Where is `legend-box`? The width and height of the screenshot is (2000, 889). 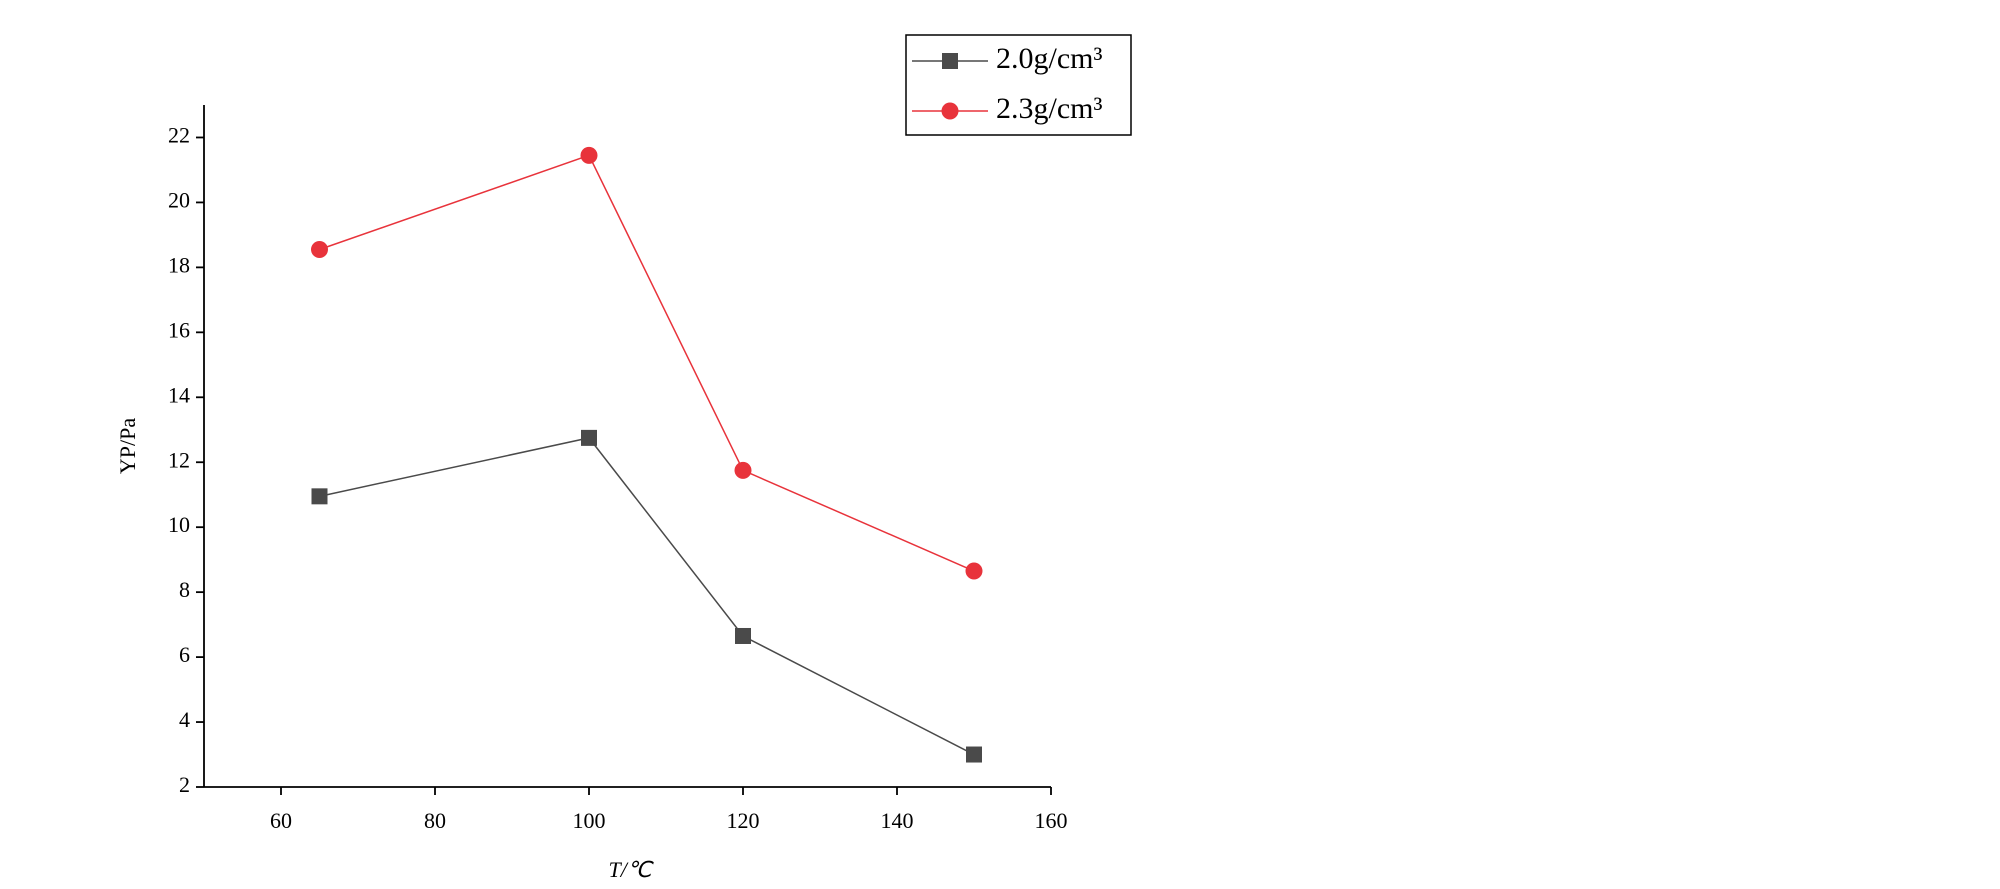 legend-box is located at coordinates (1018, 85).